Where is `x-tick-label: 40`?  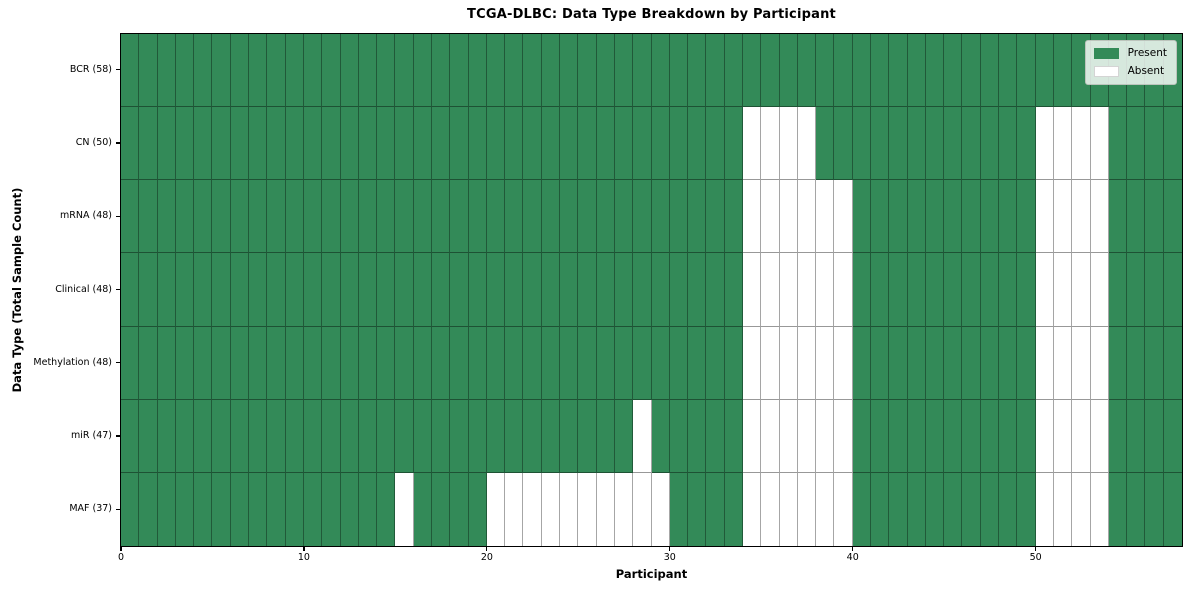 x-tick-label: 40 is located at coordinates (852, 557).